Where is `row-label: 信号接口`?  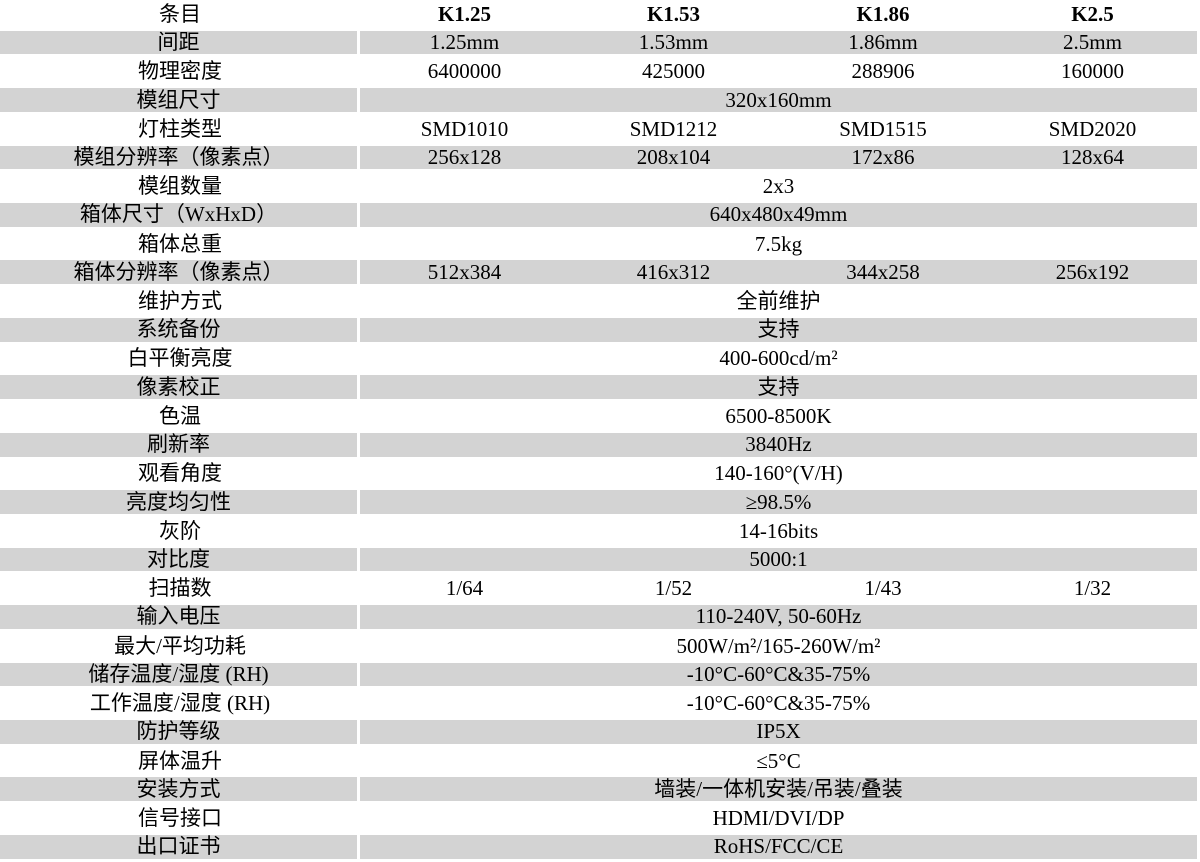 row-label: 信号接口 is located at coordinates (180, 817).